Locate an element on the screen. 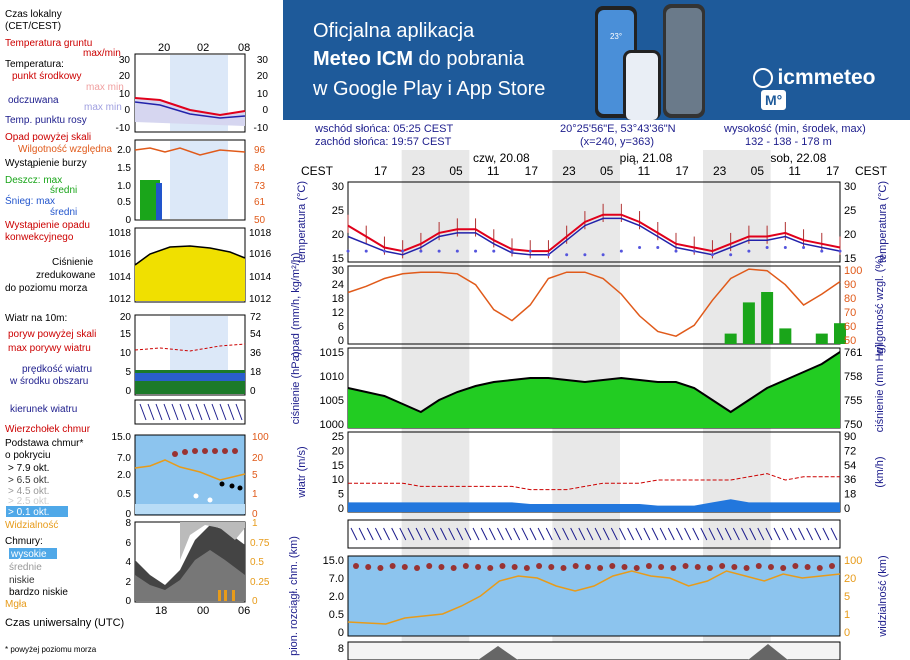 This screenshot has height=660, width=910. legend-temp-tick-r: 10 is located at coordinates (263, 94).